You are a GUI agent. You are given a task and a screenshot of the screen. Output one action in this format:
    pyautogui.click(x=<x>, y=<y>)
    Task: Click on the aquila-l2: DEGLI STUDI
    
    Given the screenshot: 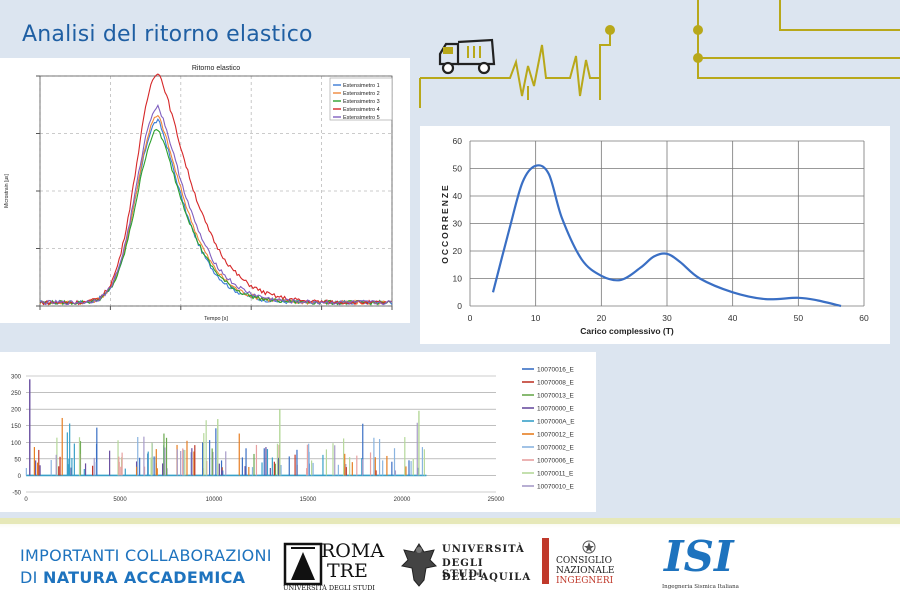 What is the action you would take?
    pyautogui.click(x=463, y=569)
    